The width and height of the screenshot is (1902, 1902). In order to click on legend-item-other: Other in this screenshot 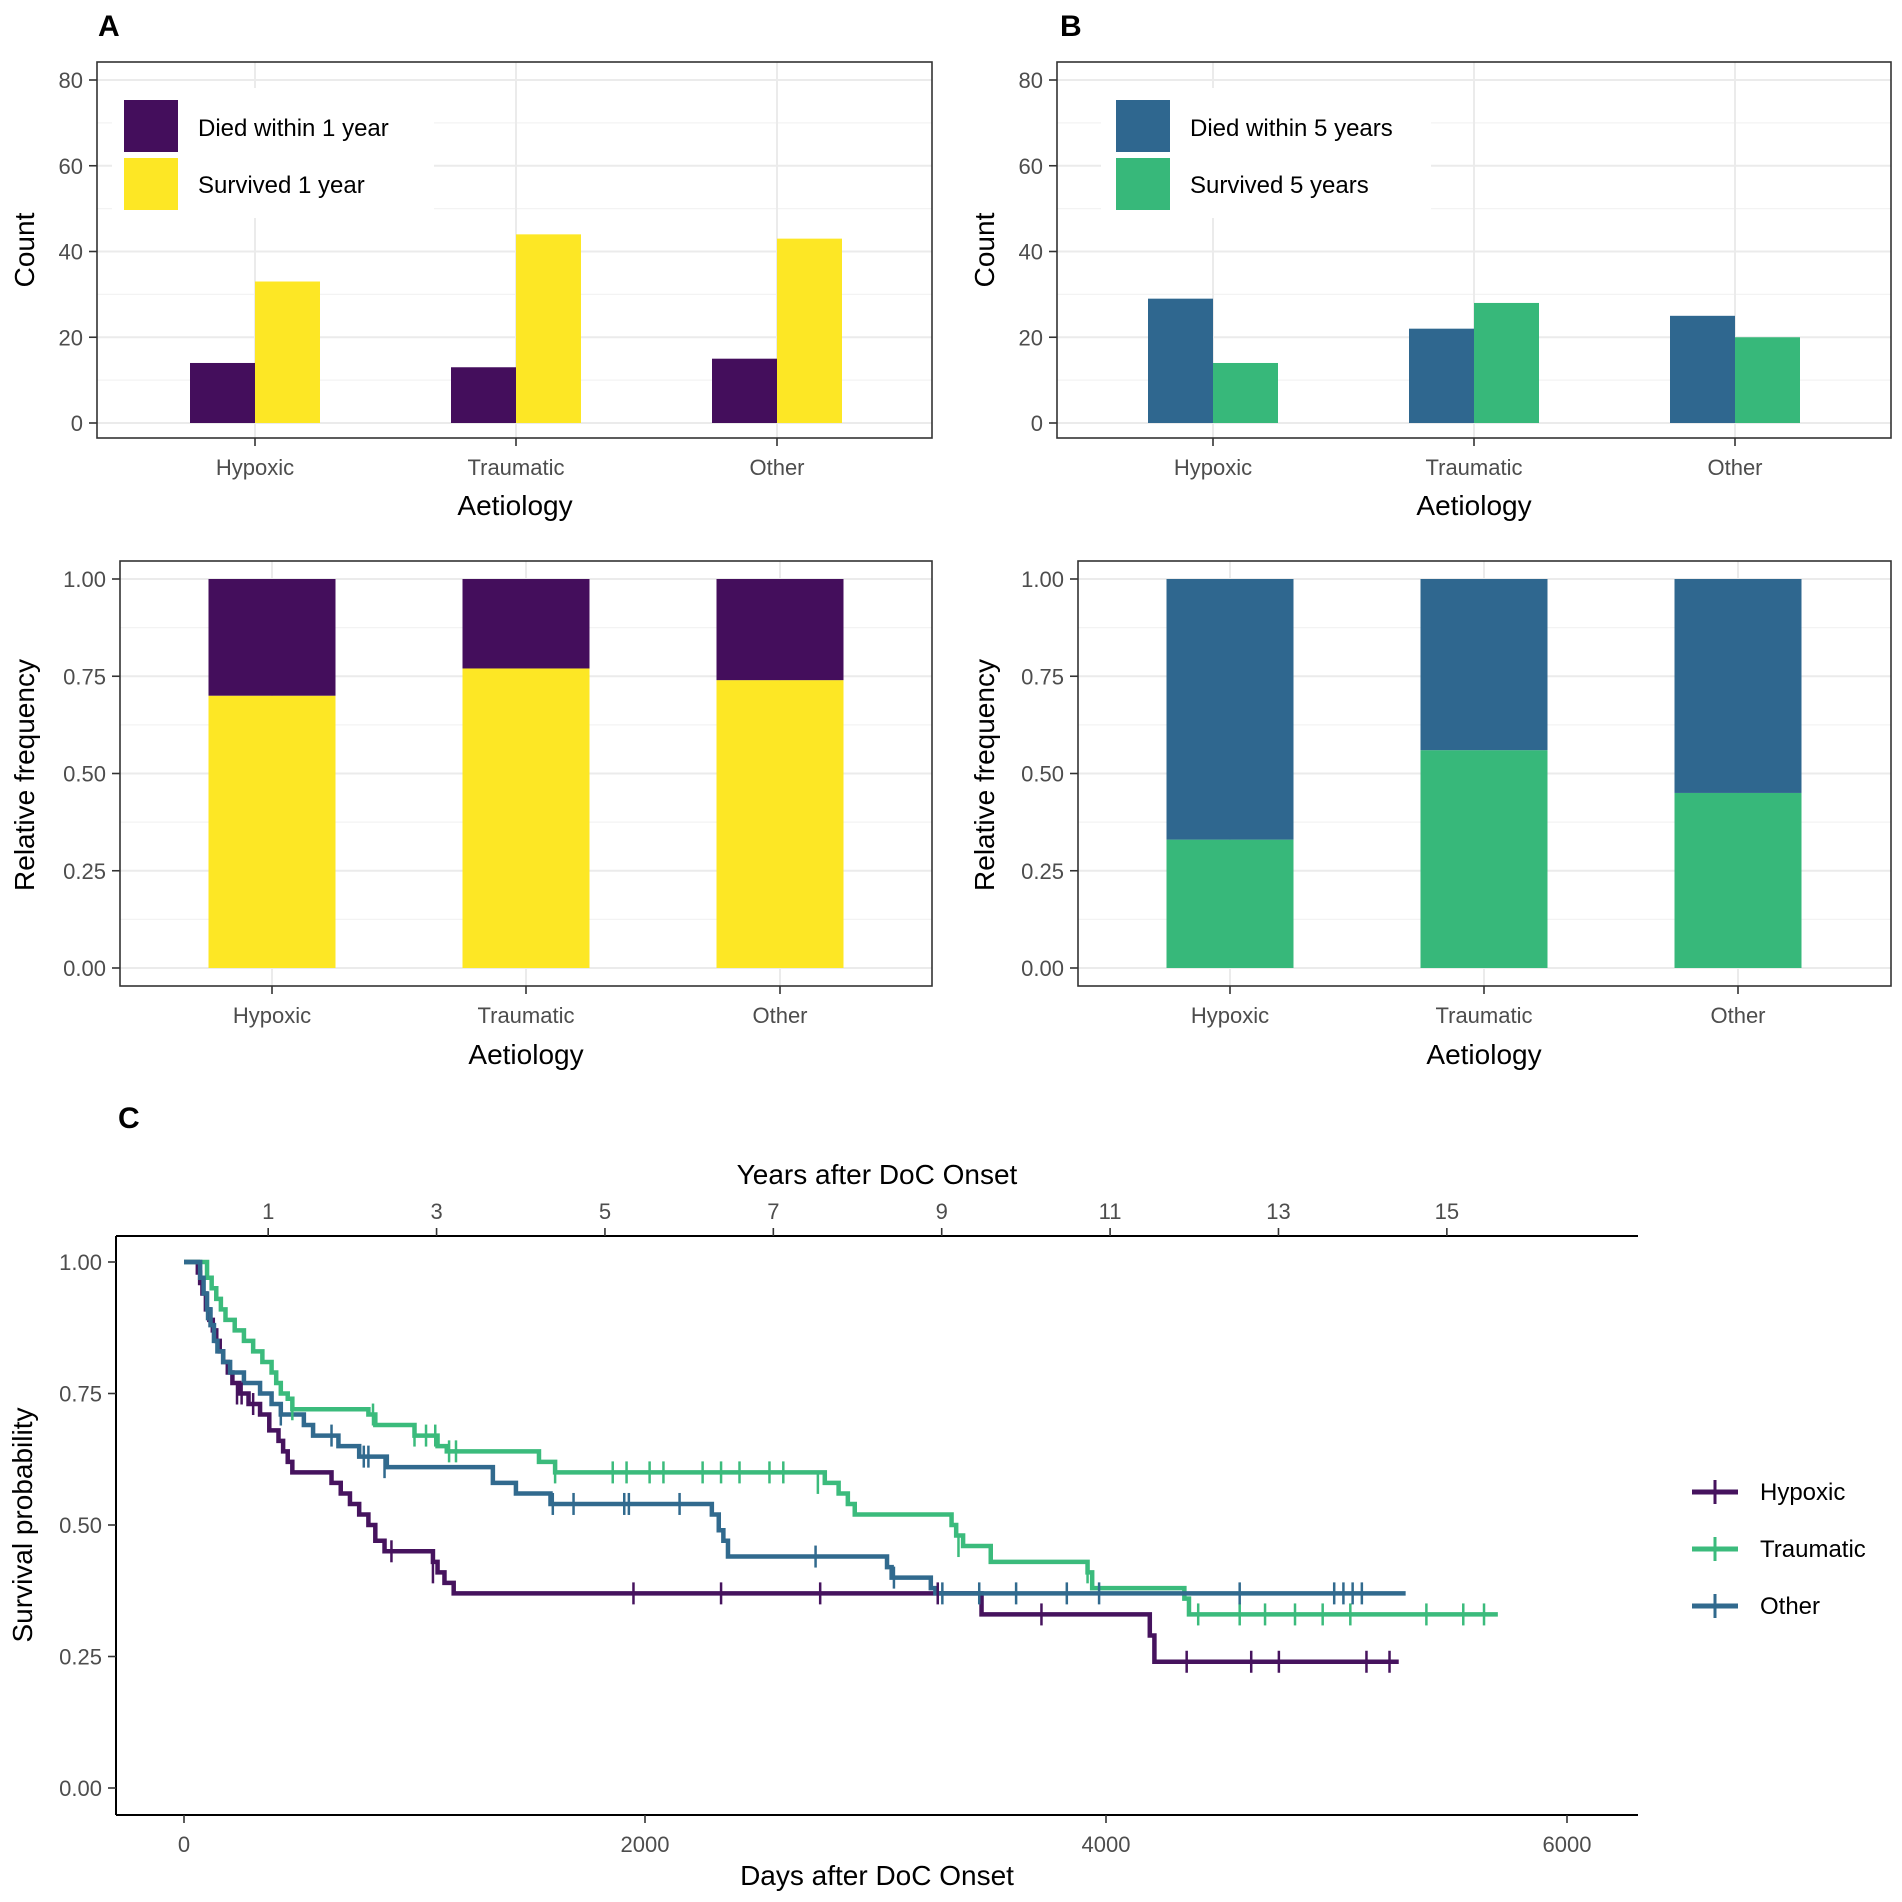, I will do `click(1756, 1606)`.